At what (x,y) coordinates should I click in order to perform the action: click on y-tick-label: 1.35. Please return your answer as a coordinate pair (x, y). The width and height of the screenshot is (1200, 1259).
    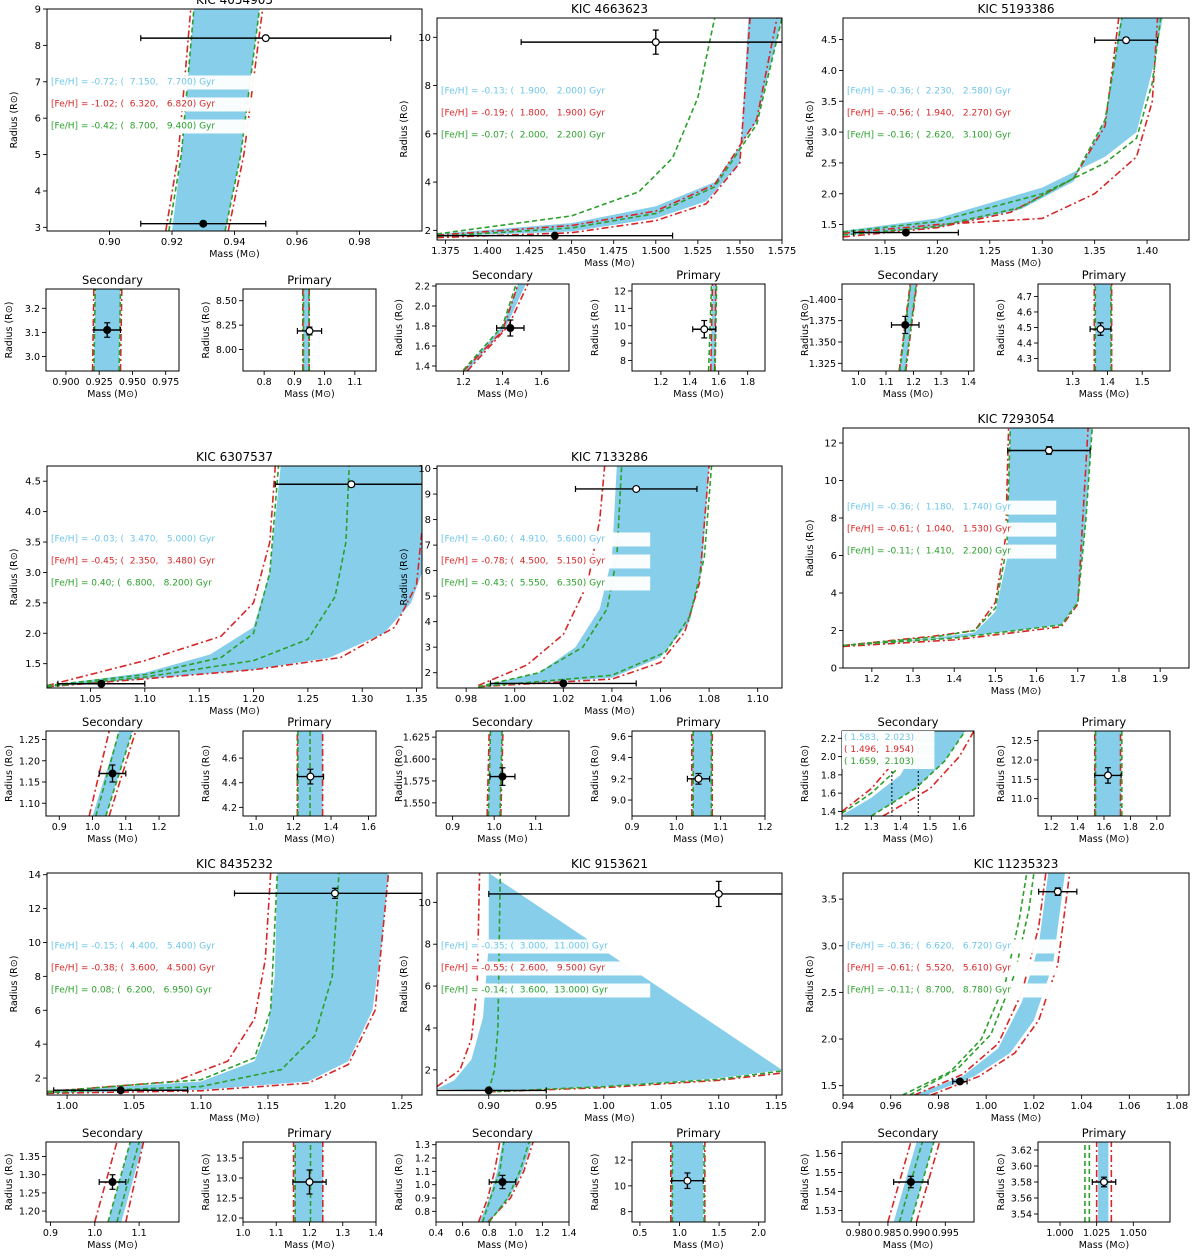
    Looking at the image, I should click on (29, 1157).